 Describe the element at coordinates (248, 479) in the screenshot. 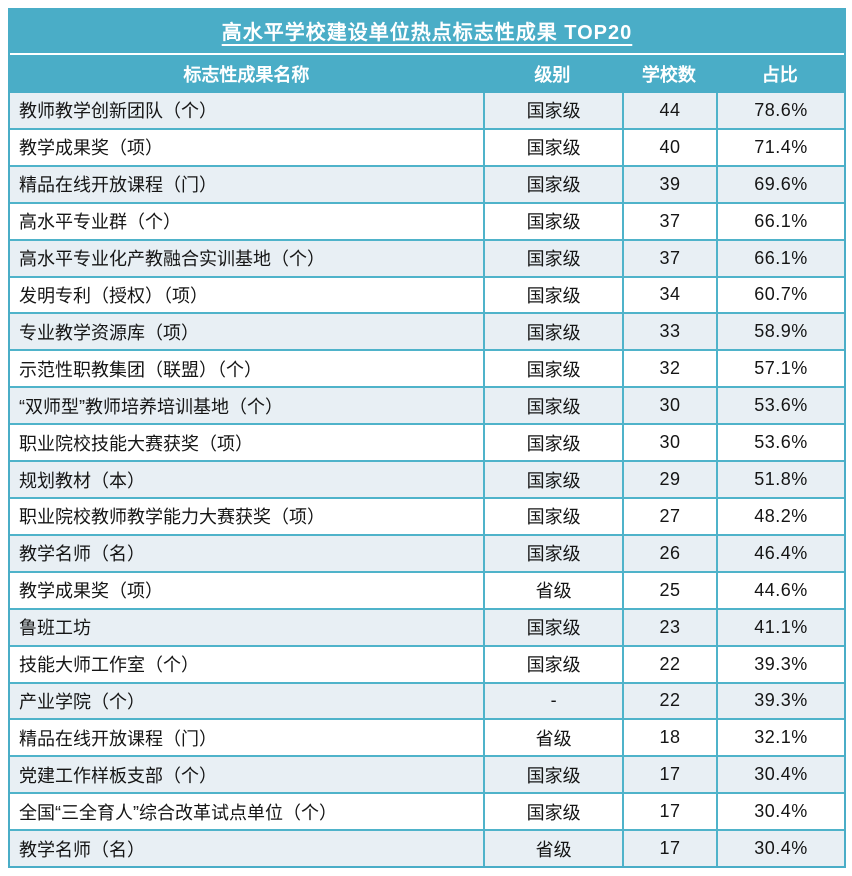

I see `cell-achievement-name: 规划教材（本）` at that location.